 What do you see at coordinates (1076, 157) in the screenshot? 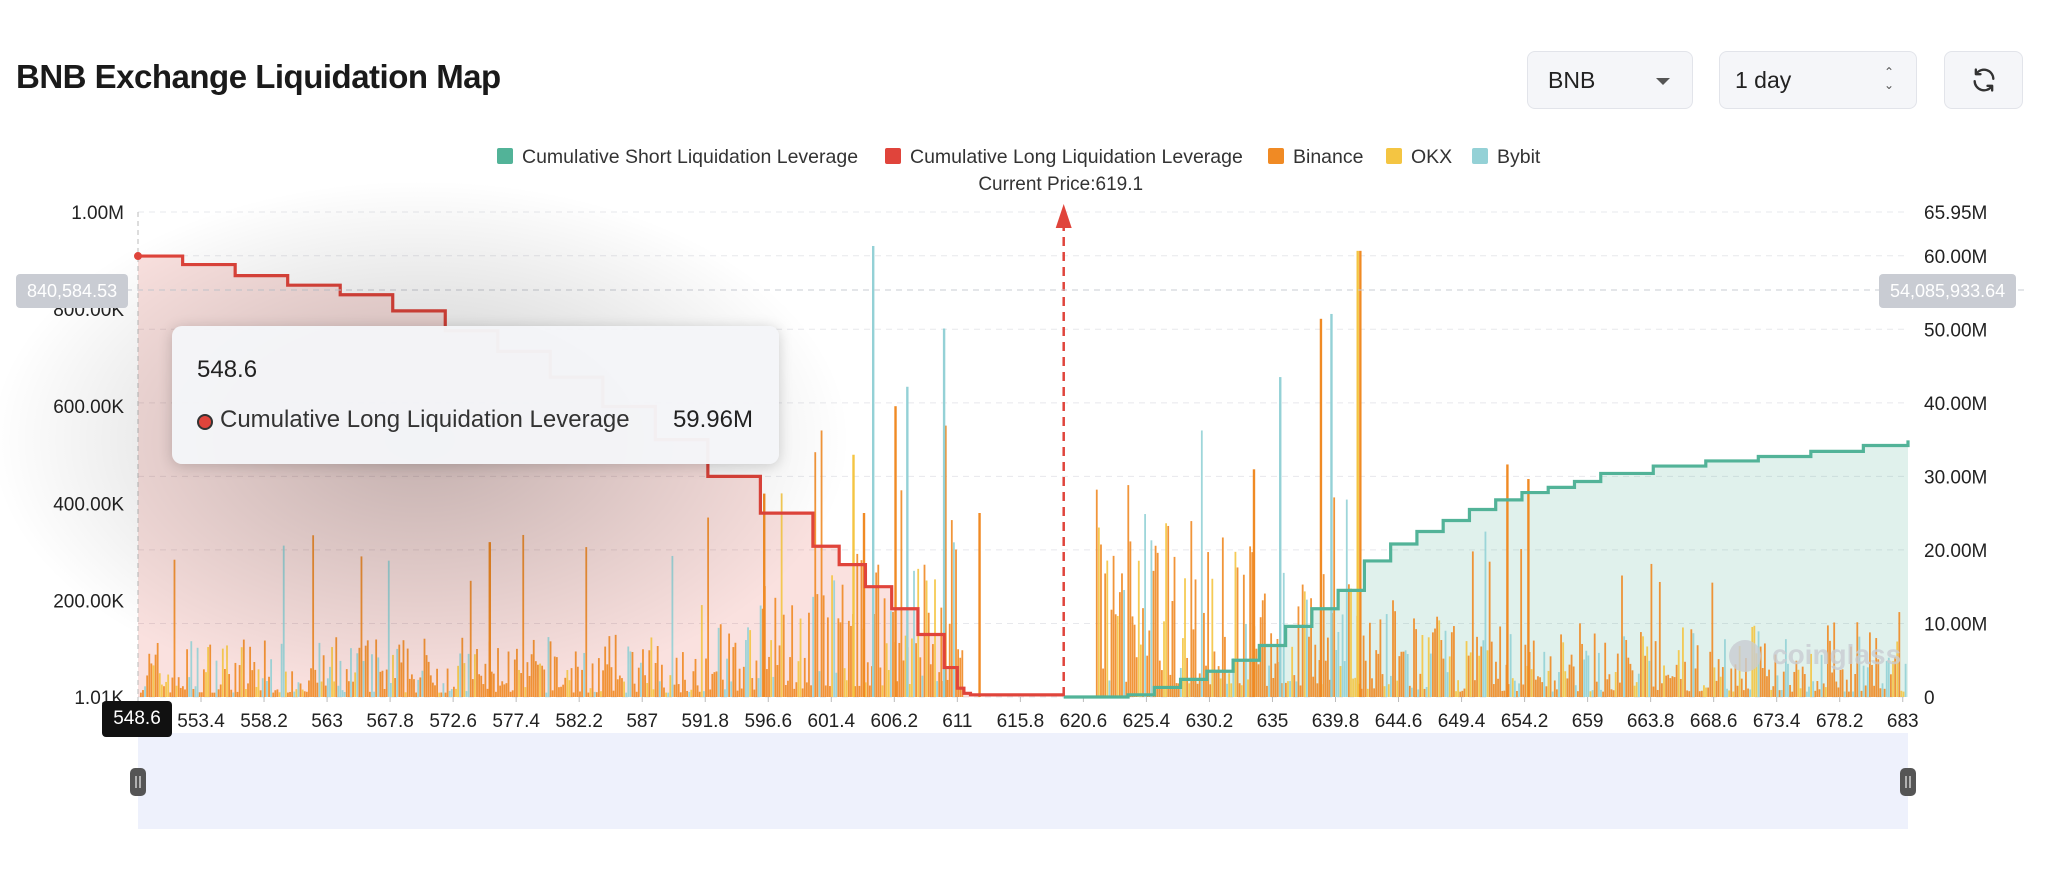
I see `legend-label: Cumulative Long Liquidation Leverage` at bounding box center [1076, 157].